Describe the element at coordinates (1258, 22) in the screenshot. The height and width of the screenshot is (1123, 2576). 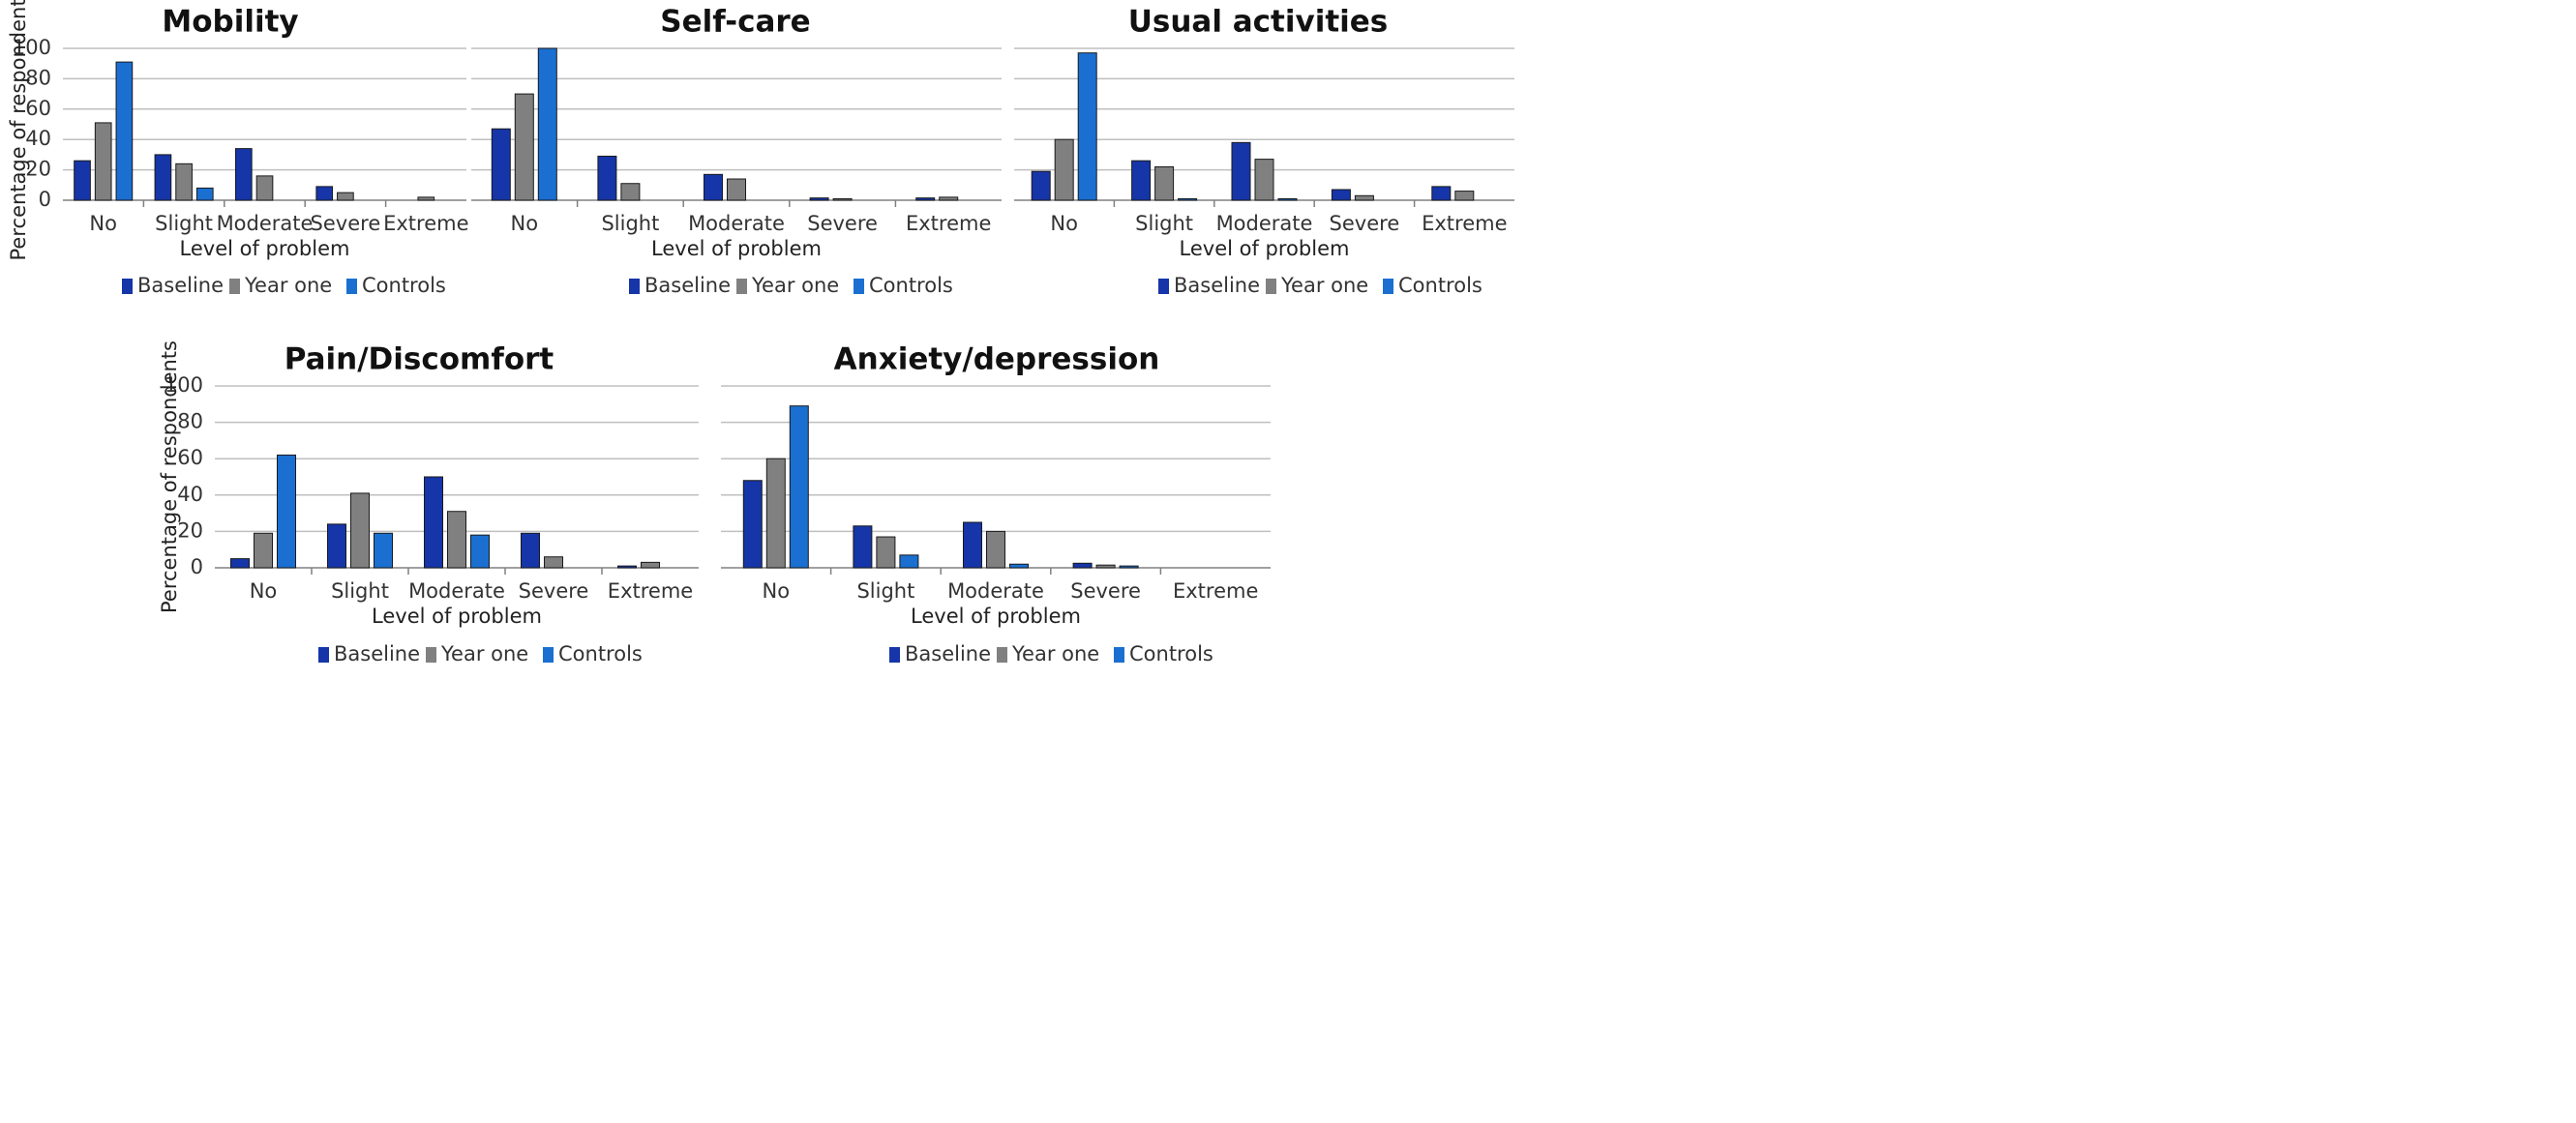
I see `chart-title: Usual activities` at that location.